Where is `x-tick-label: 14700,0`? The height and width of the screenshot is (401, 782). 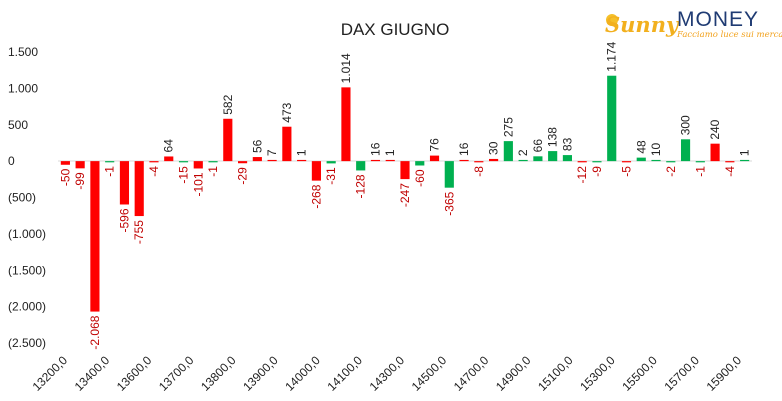
x-tick-label: 14700,0 is located at coordinates (471, 373).